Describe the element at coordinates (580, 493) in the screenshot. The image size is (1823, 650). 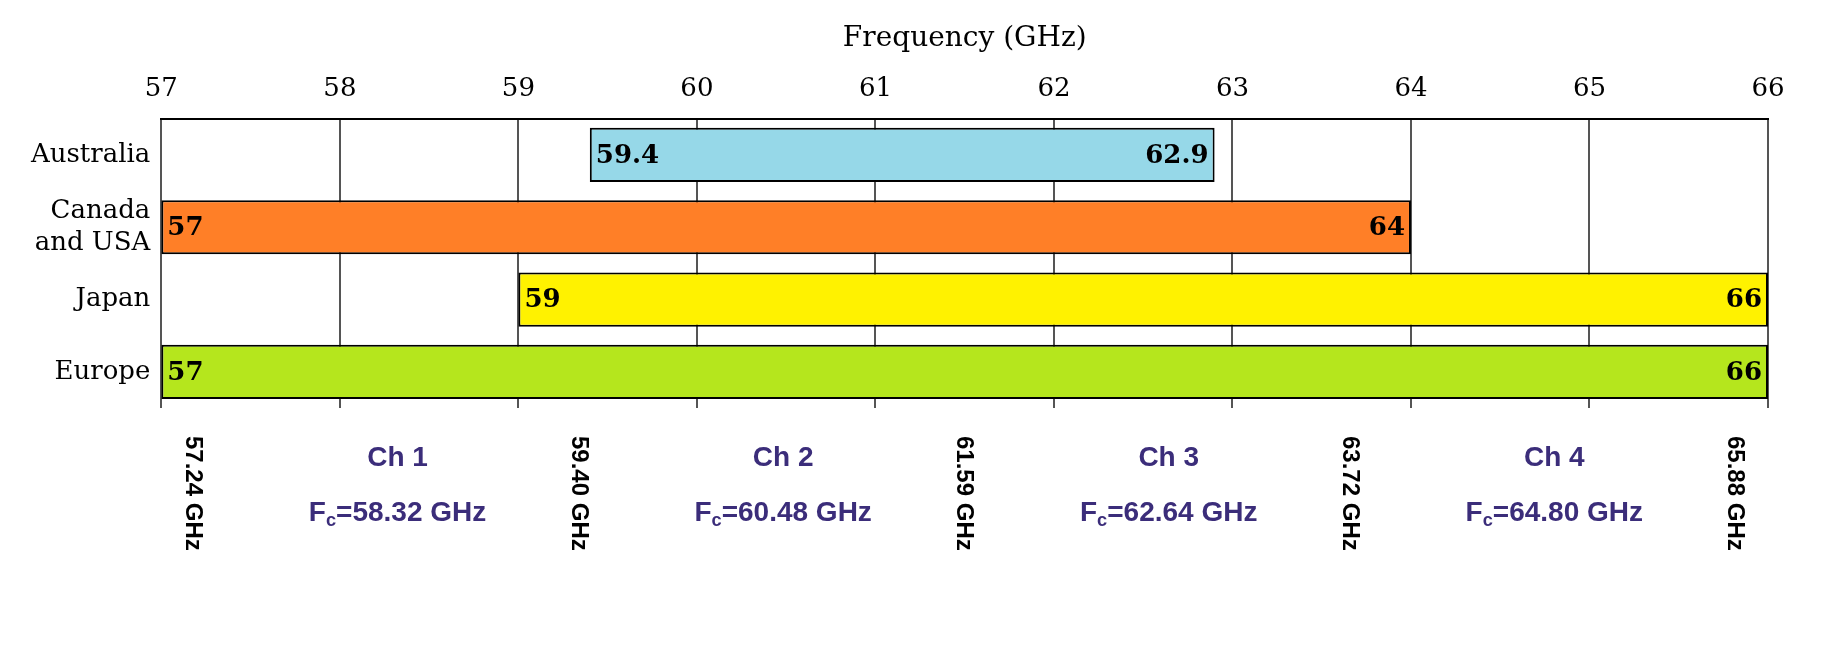
I see `text: 59.40 GHz` at that location.